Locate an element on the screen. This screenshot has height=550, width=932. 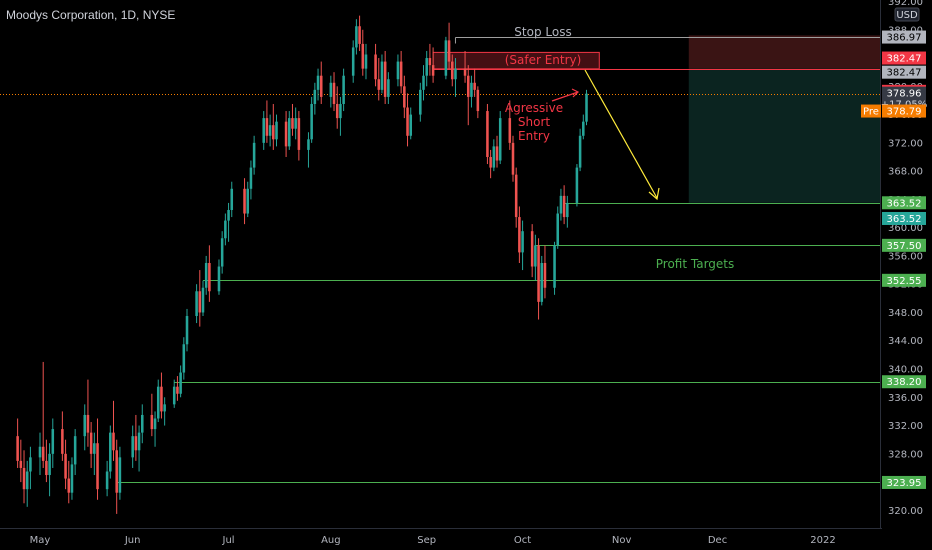
safer-entry-label: (Safer Entry) is located at coordinates (543, 60).